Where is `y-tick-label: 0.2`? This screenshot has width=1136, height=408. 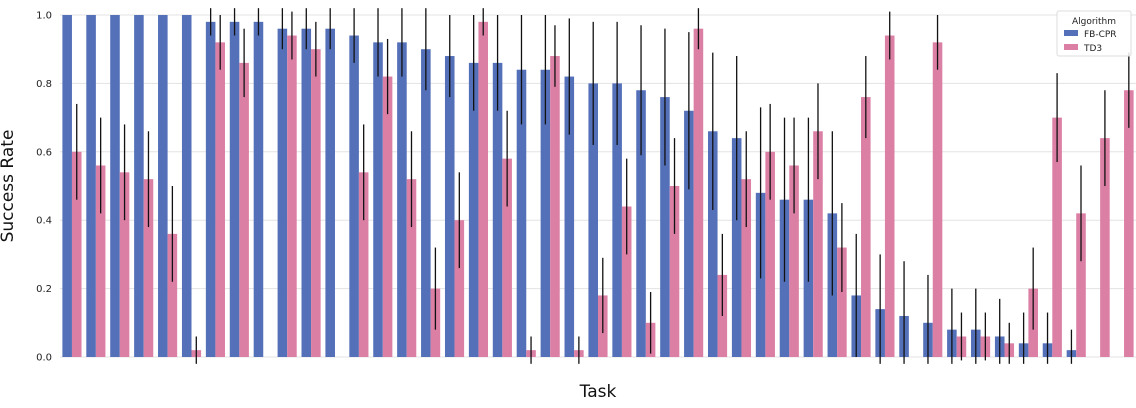 y-tick-label: 0.2 is located at coordinates (44, 289).